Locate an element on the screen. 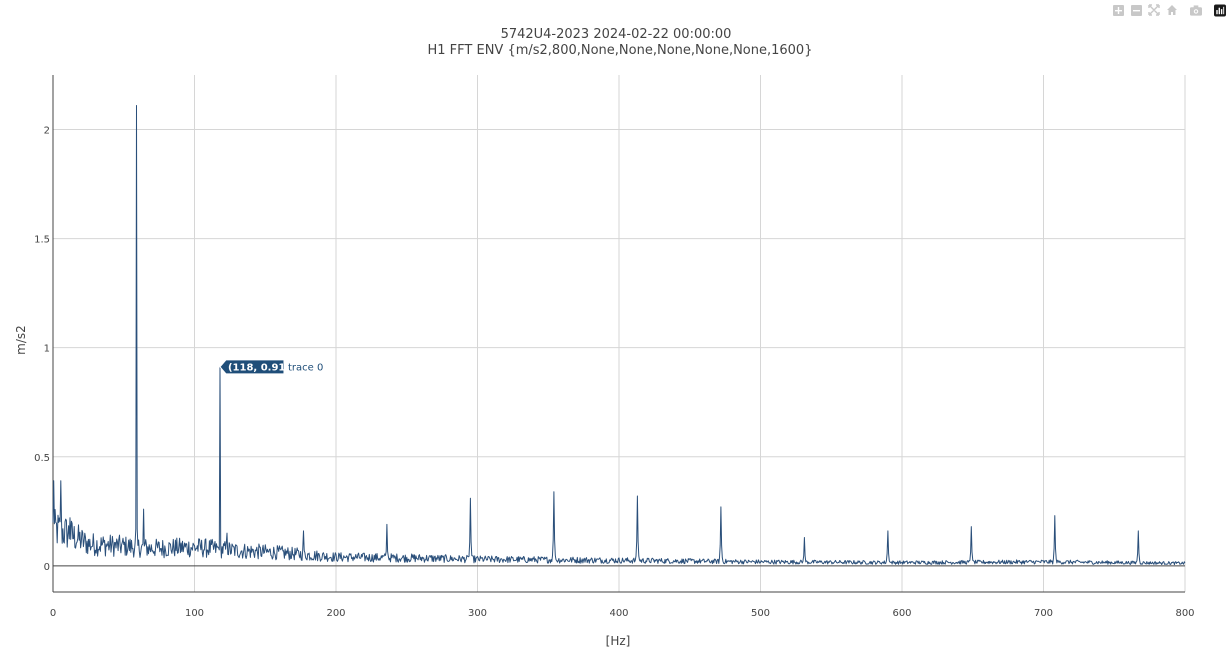 The width and height of the screenshot is (1230, 657). x-tick-label: 600 is located at coordinates (901, 613).